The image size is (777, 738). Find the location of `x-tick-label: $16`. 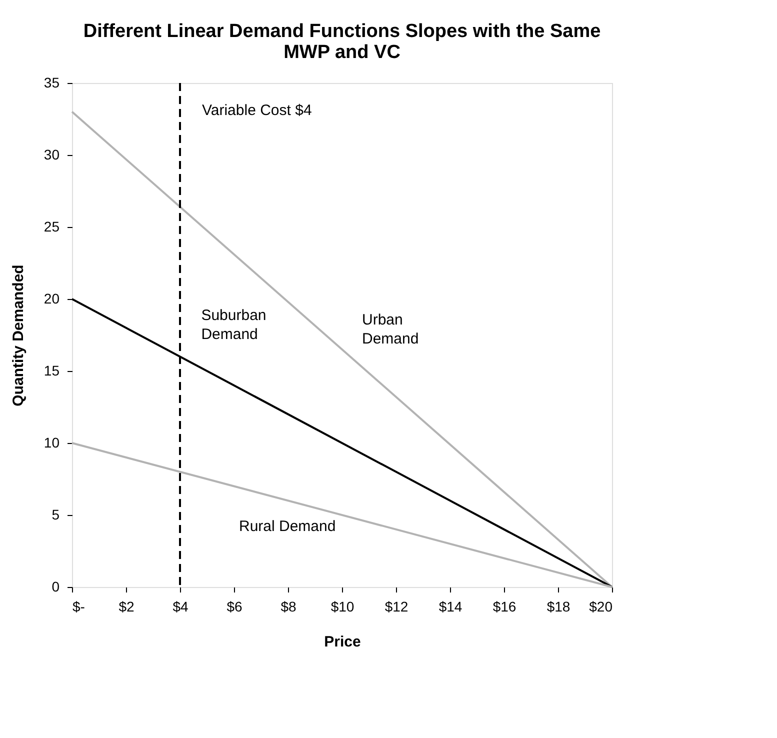

x-tick-label: $16 is located at coordinates (504, 606).